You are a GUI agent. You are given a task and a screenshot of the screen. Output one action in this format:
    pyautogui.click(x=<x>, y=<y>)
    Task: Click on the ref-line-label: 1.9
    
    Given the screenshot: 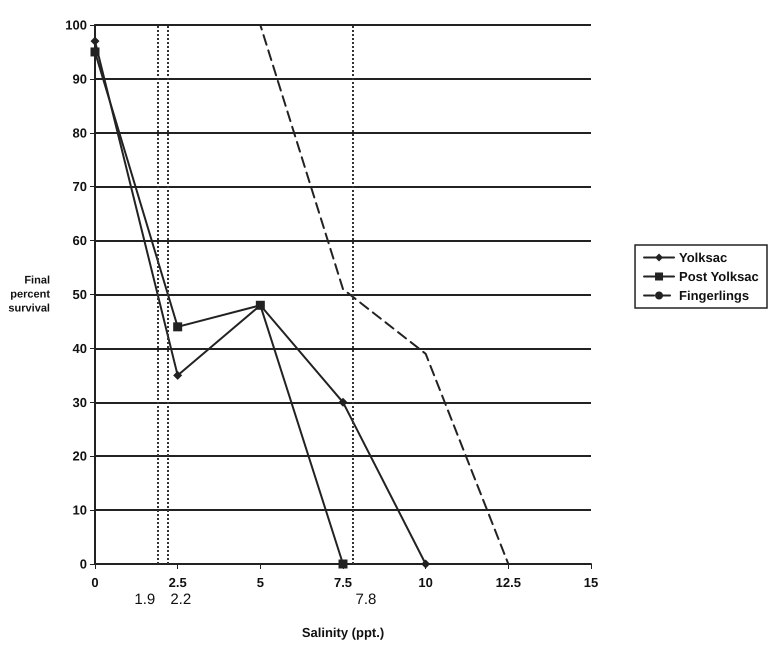 What is the action you would take?
    pyautogui.click(x=145, y=599)
    